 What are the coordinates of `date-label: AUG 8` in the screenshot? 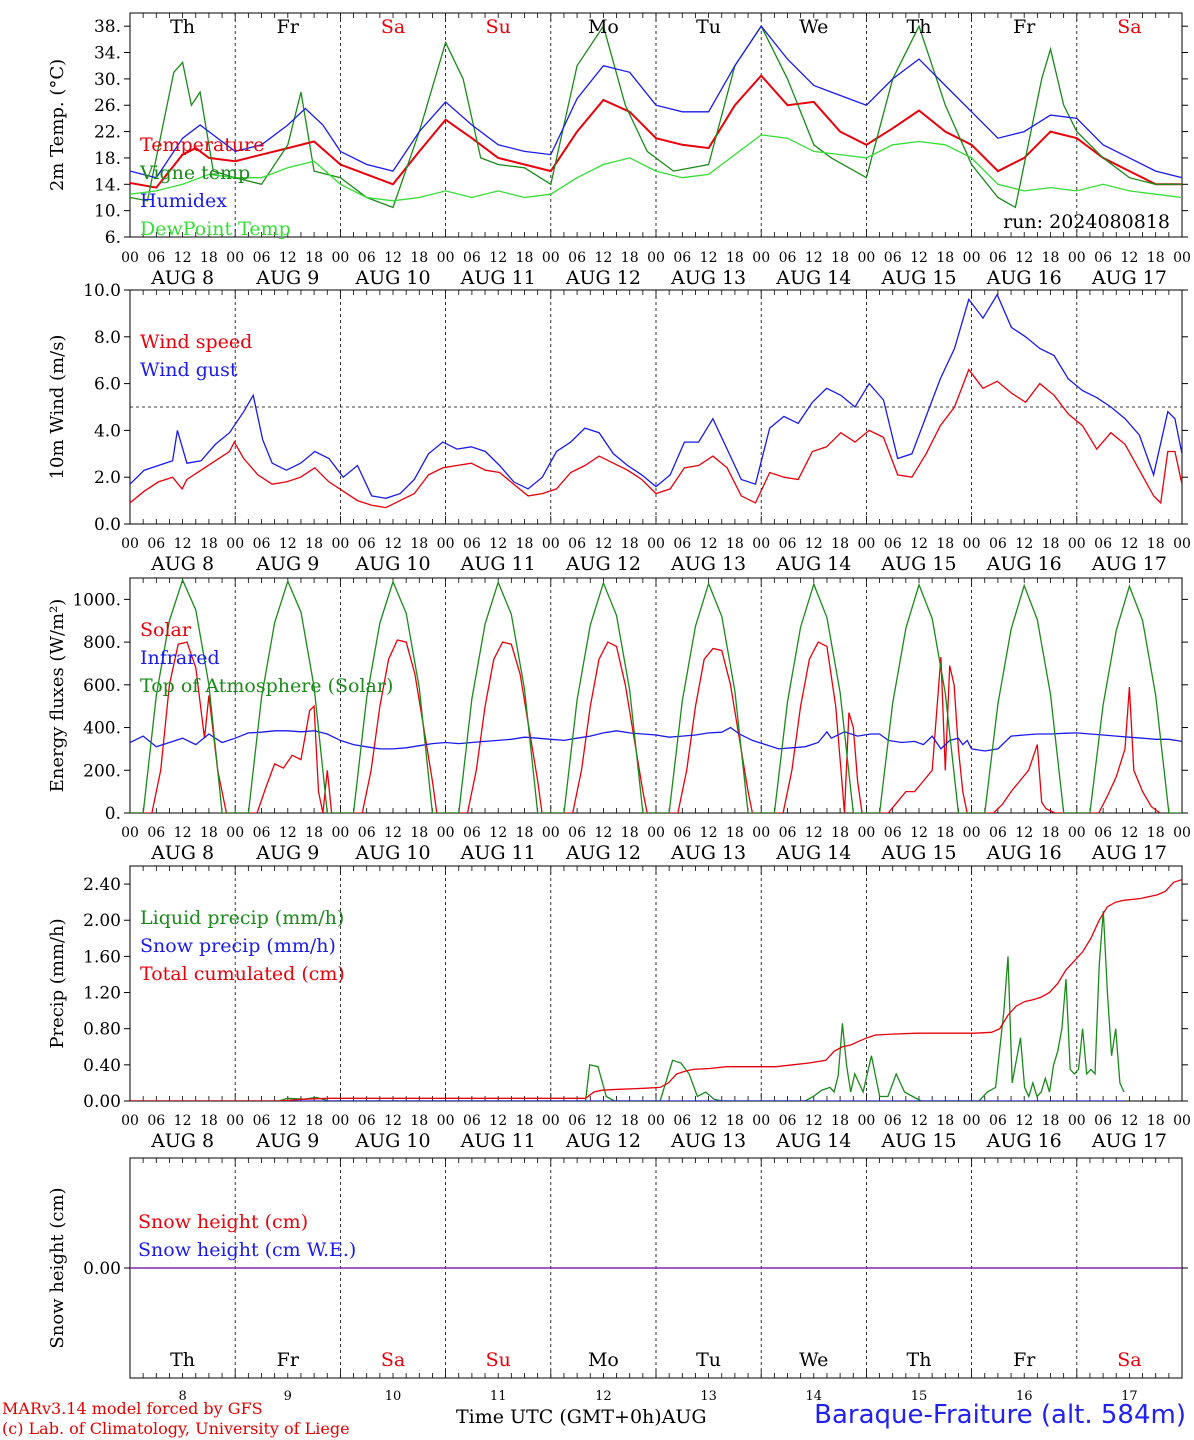 It's located at (182, 853).